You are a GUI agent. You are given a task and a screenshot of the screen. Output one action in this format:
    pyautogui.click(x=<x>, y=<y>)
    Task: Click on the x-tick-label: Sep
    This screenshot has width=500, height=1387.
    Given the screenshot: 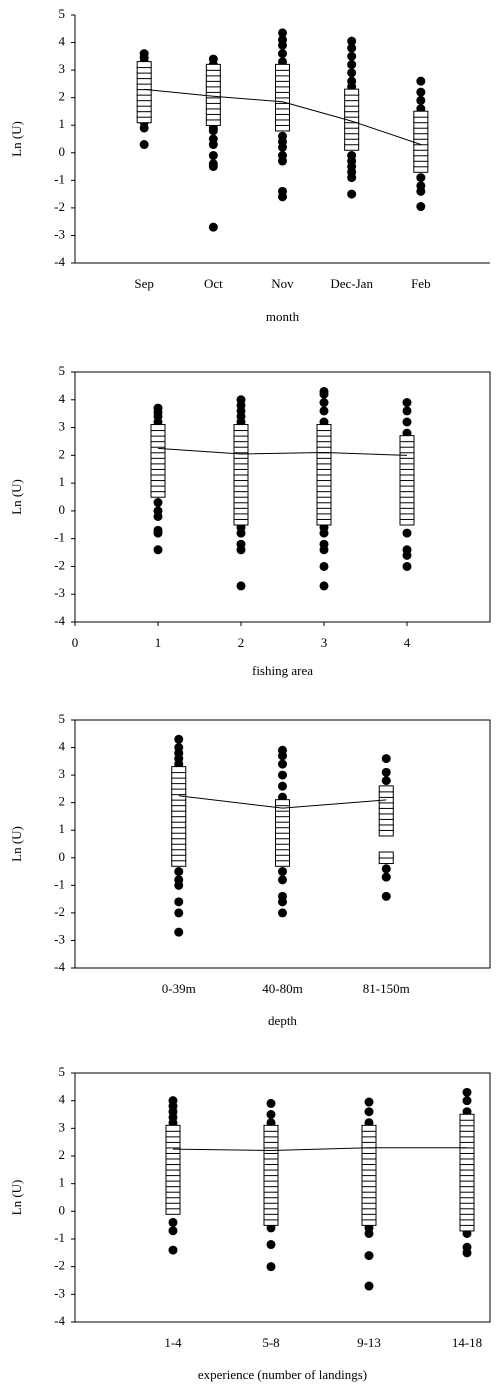 What is the action you would take?
    pyautogui.click(x=144, y=283)
    